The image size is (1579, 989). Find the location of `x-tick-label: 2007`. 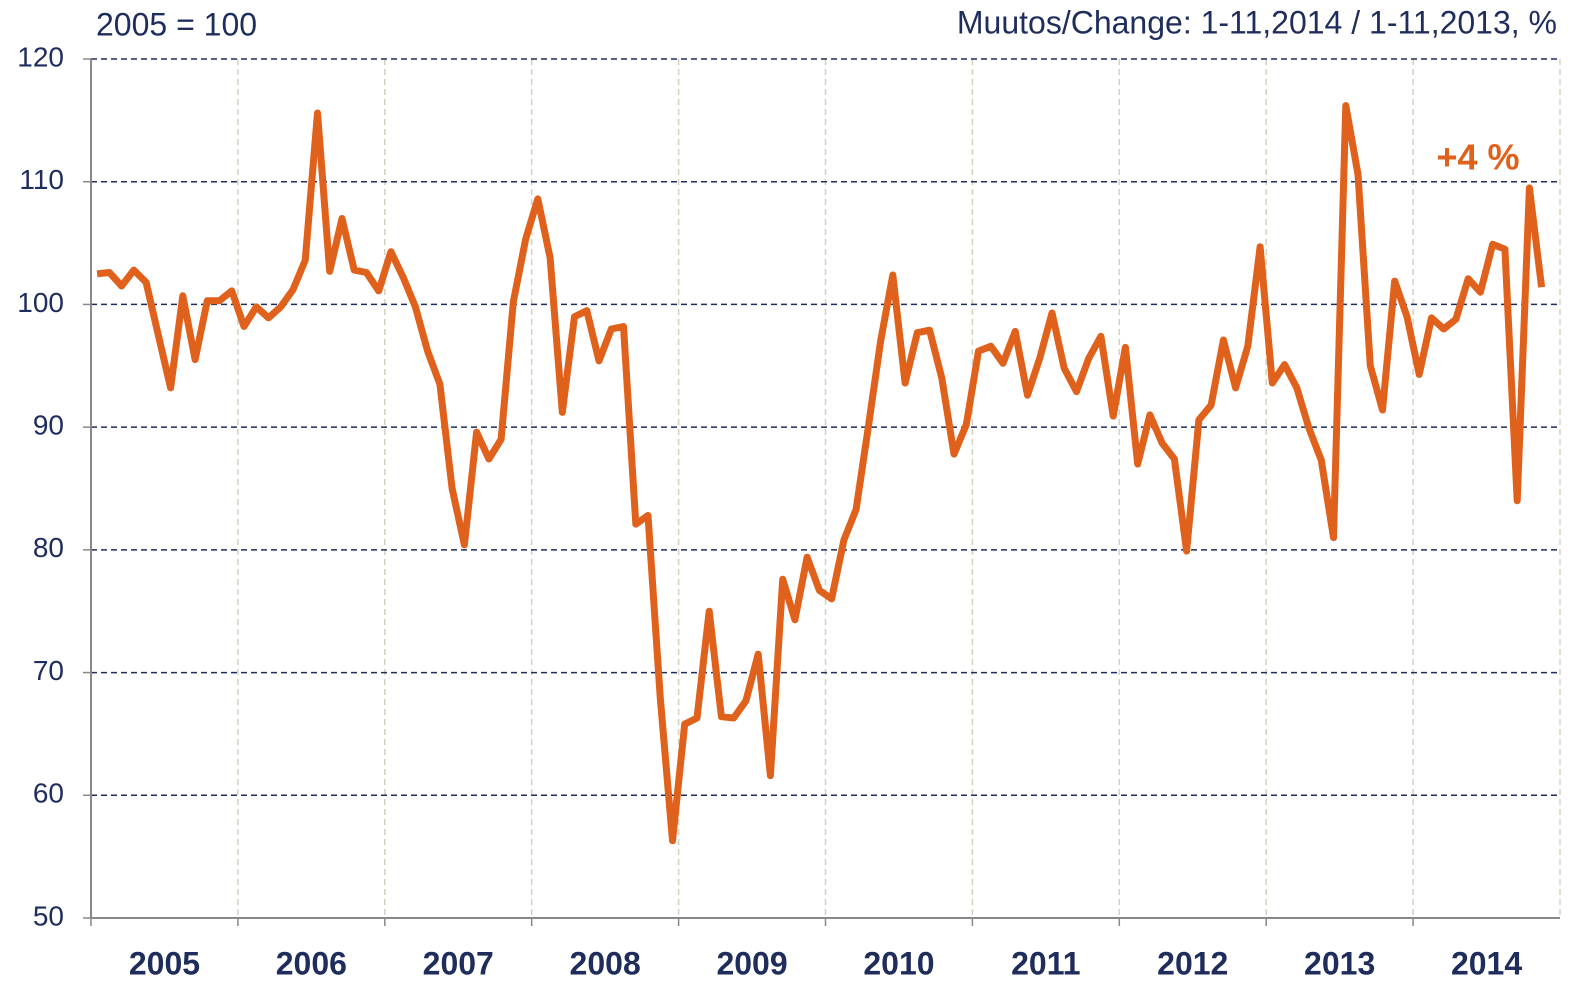

x-tick-label: 2007 is located at coordinates (458, 963).